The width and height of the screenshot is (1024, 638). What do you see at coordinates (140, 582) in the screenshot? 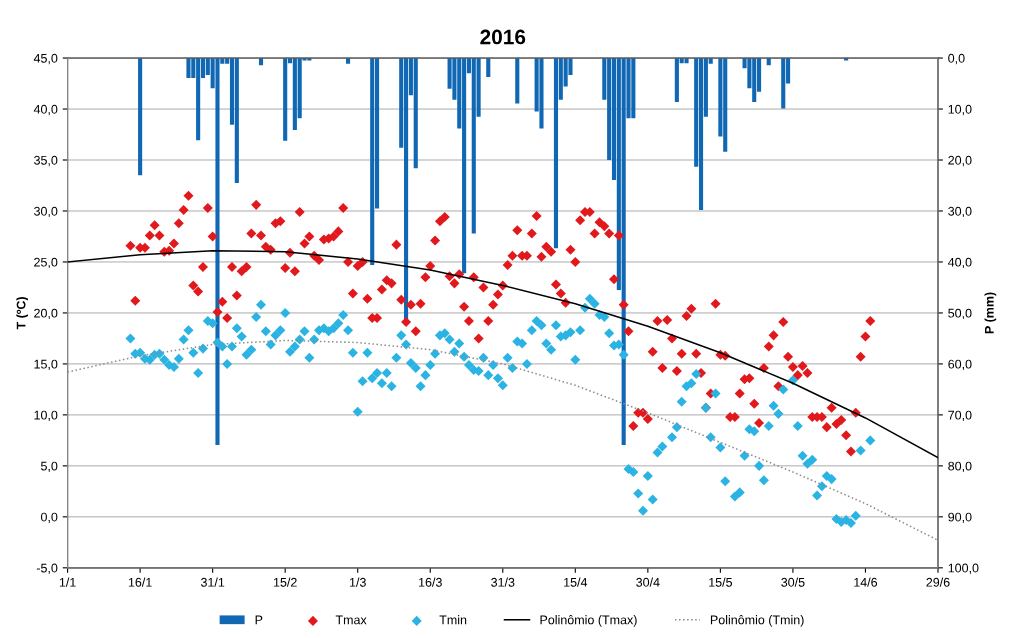
I see `x-tick-label: 16/1` at bounding box center [140, 582].